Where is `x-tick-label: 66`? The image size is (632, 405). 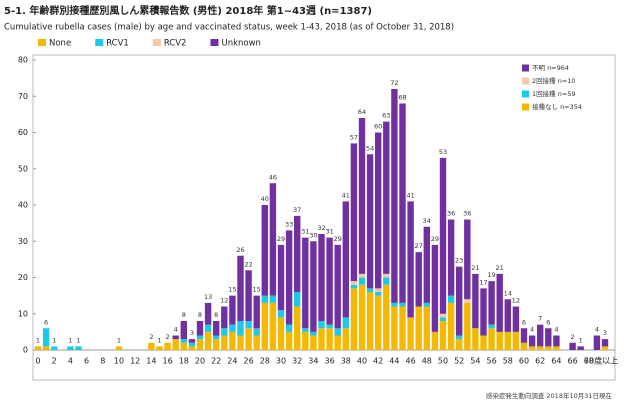 x-tick-label: 66 is located at coordinates (573, 361).